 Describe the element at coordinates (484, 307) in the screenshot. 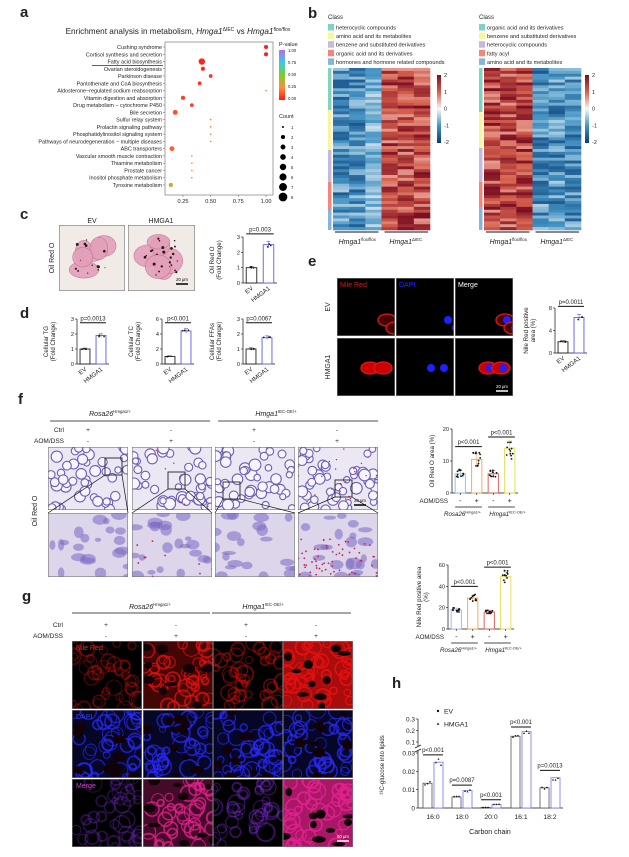

I see `micrograph-merge` at that location.